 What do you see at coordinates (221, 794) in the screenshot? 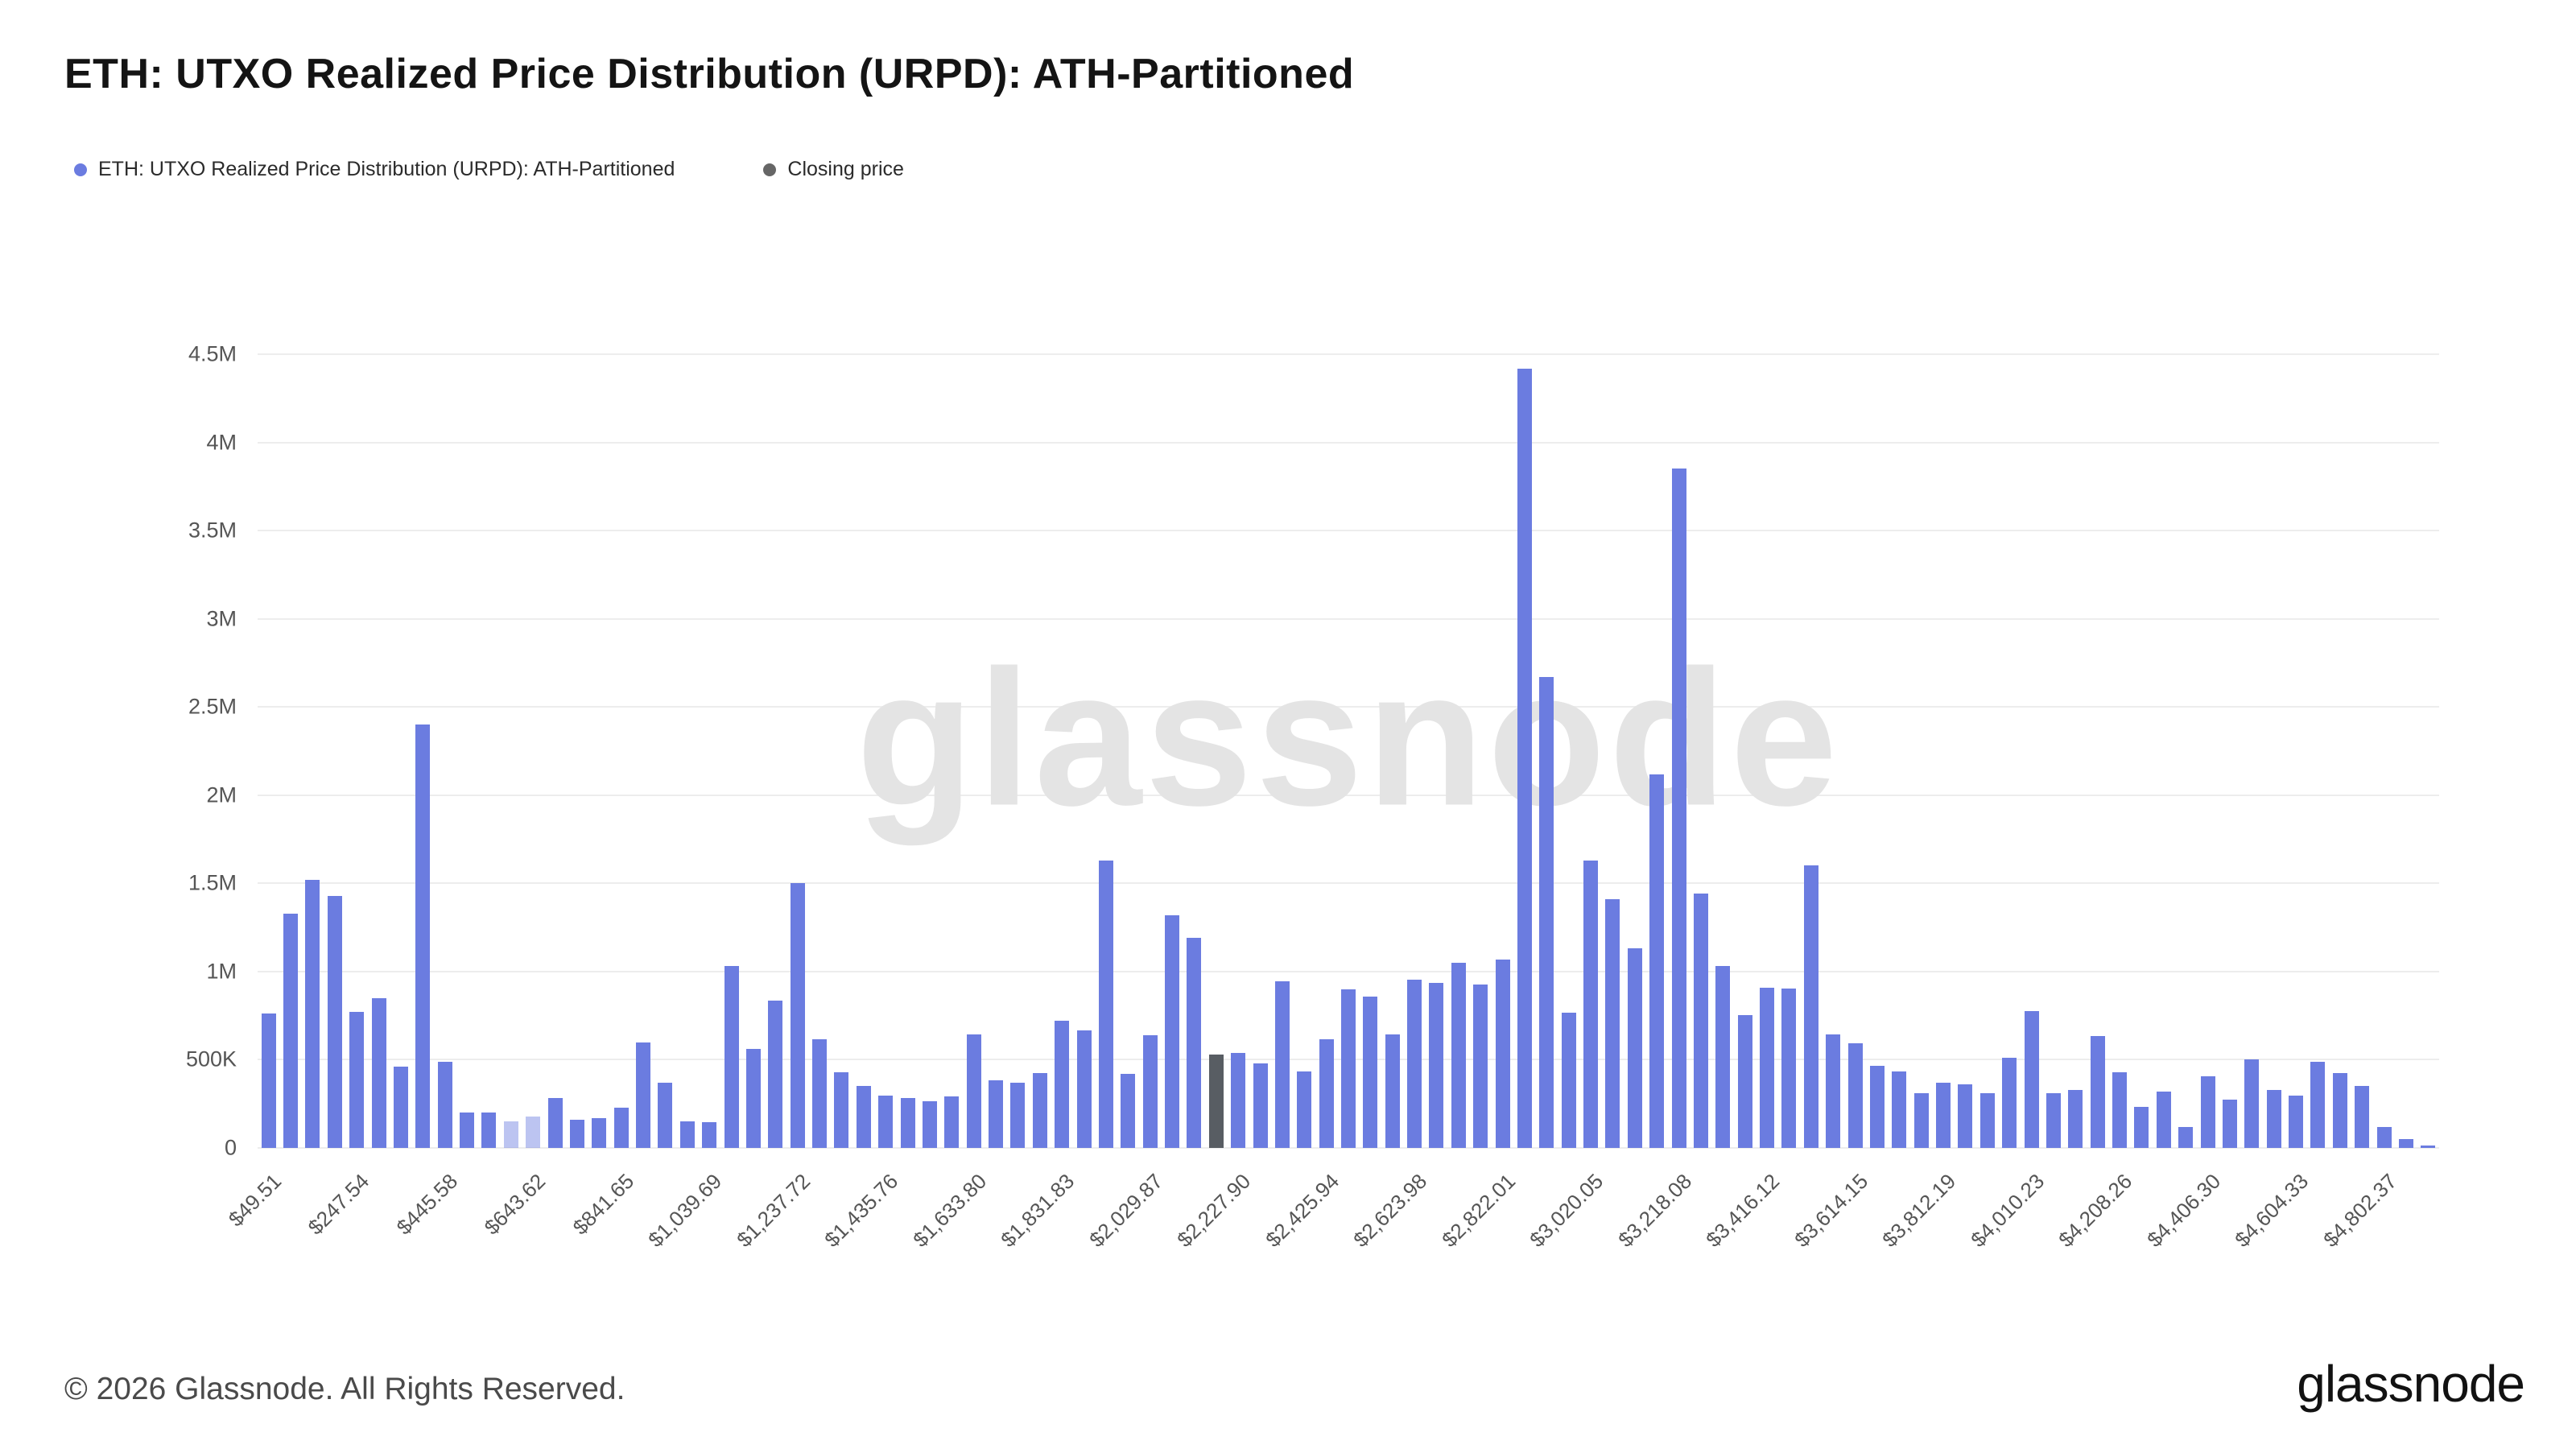
I see `y-tick-label: 2M` at bounding box center [221, 794].